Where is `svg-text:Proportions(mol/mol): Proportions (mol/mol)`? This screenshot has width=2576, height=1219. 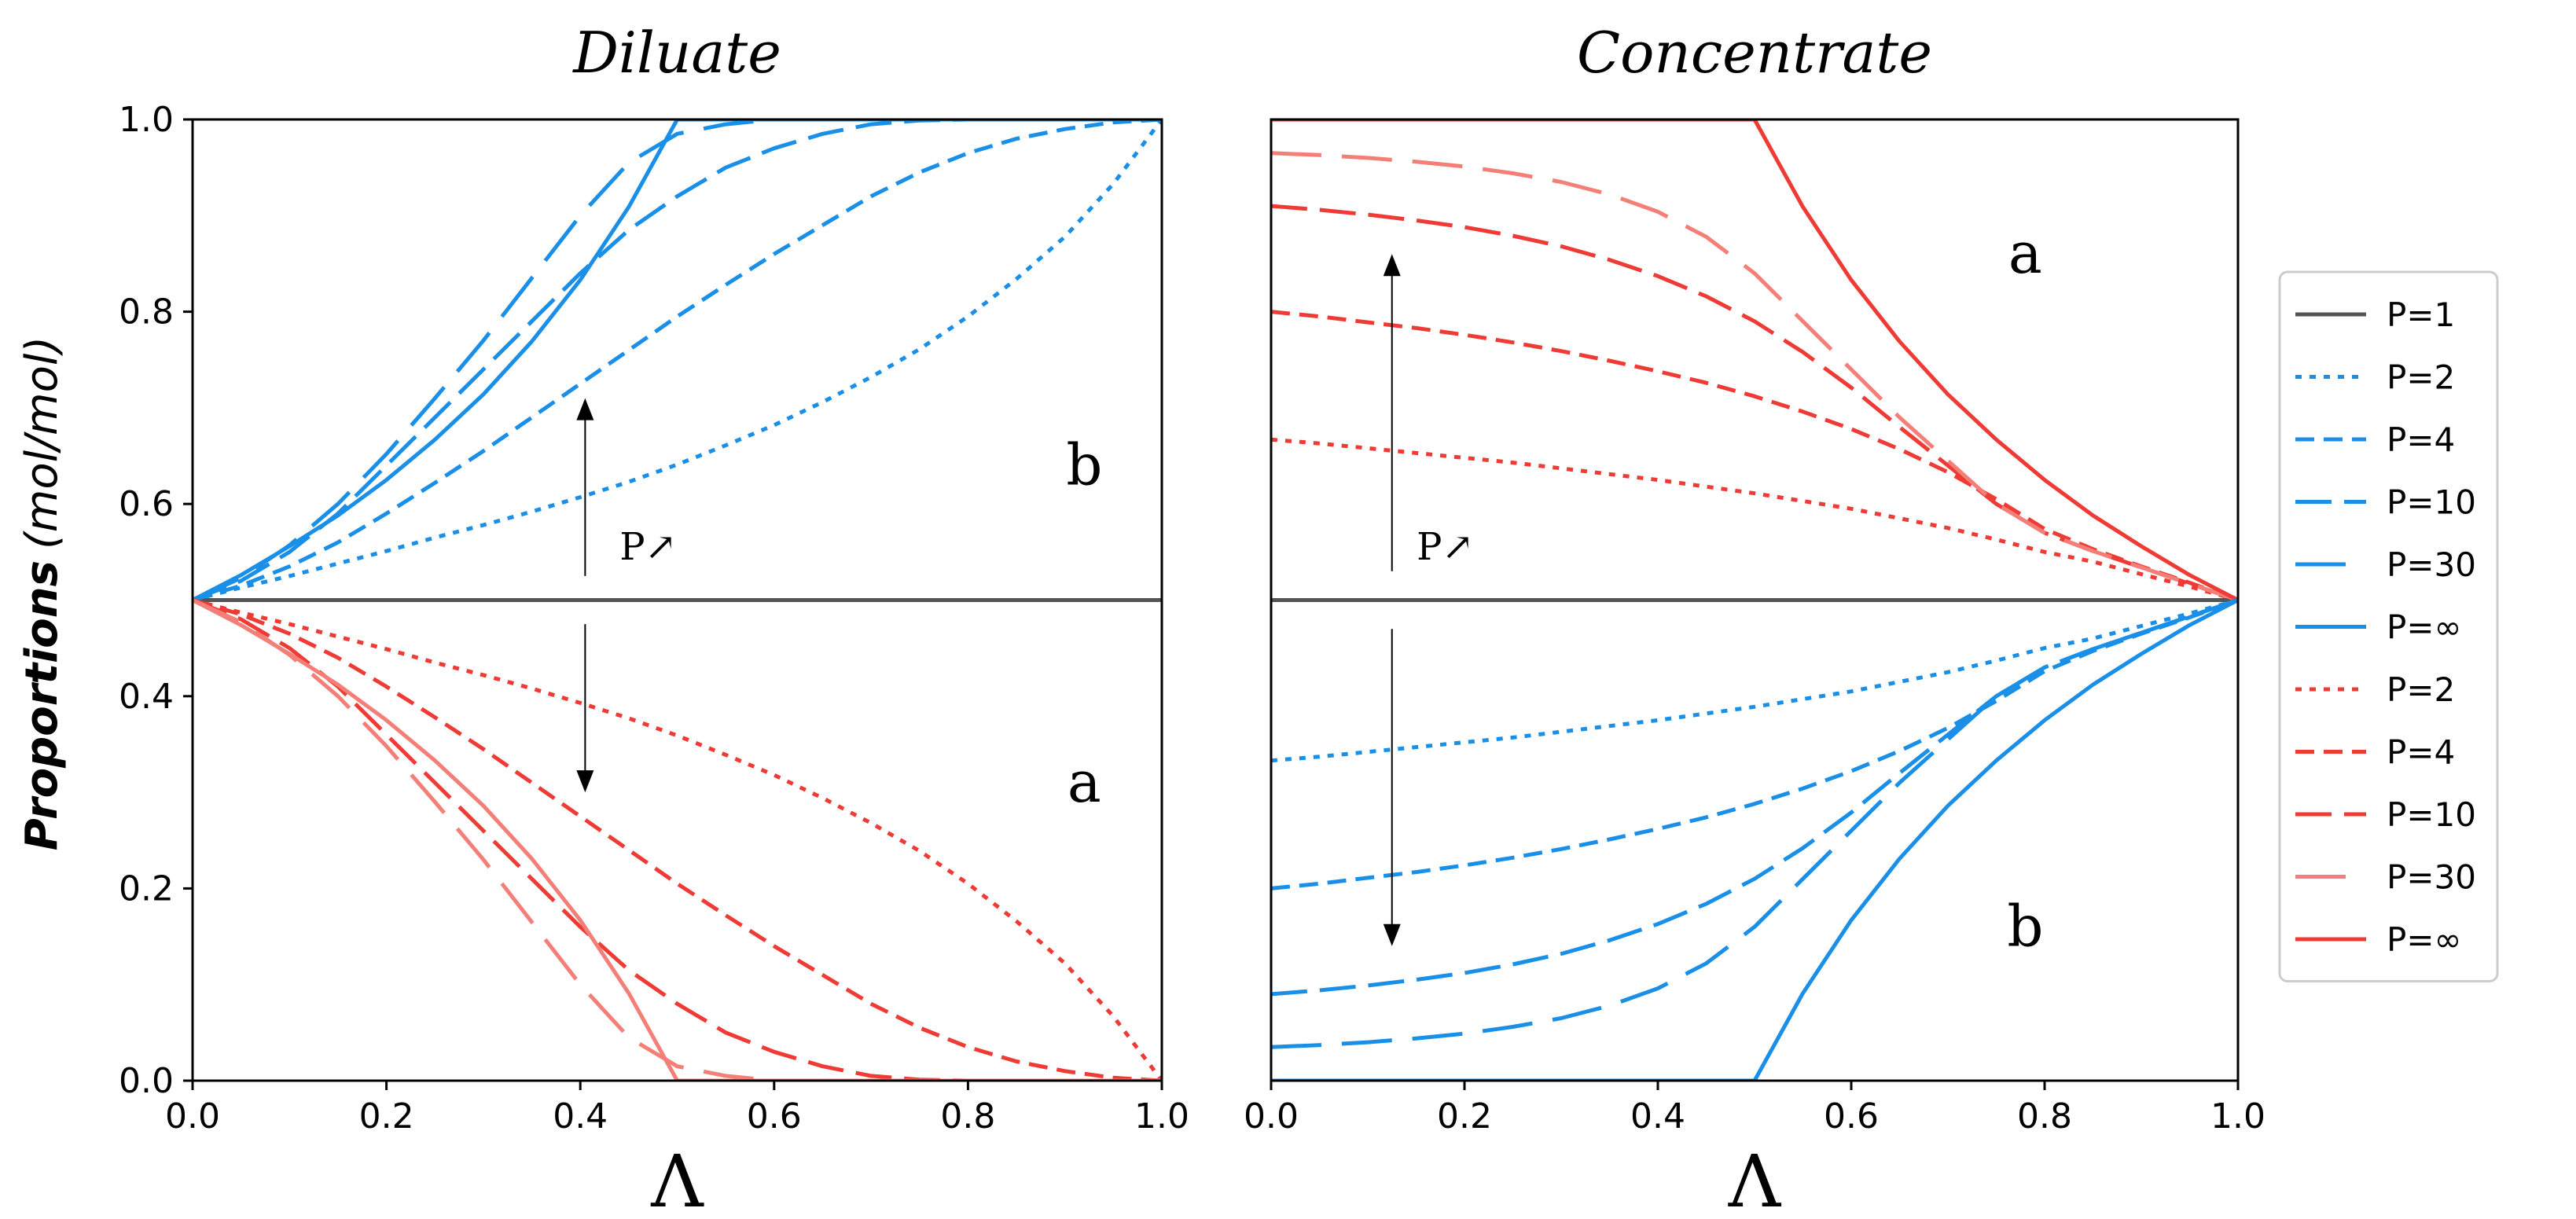
svg-text:Proportions(mol/mol): Proportions (mol/mol) is located at coordinates (42, 594).